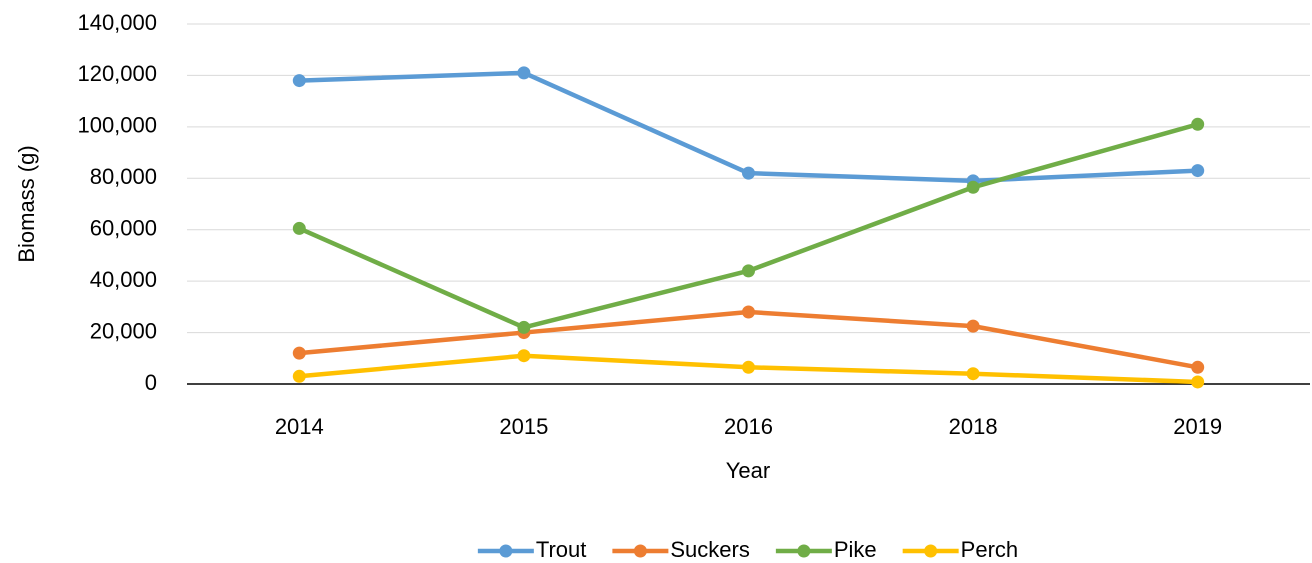 This screenshot has height=563, width=1312. Describe the element at coordinates (748, 426) in the screenshot. I see `x-tick-label: 2016` at that location.